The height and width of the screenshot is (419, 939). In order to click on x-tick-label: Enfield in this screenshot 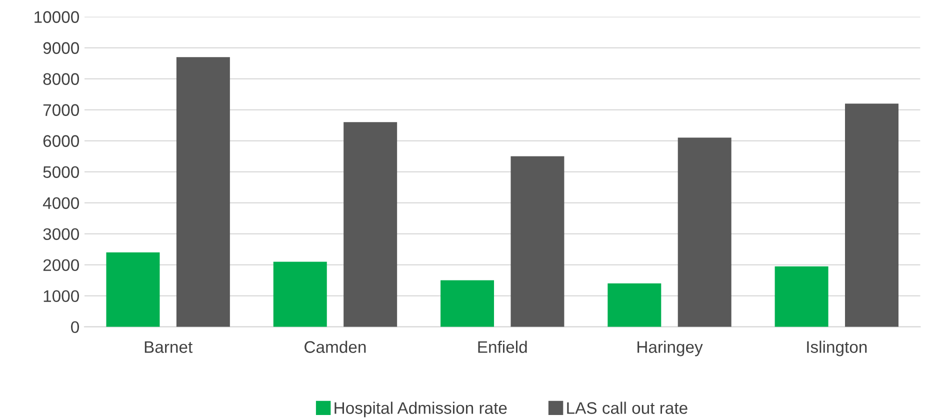, I will do `click(502, 346)`.